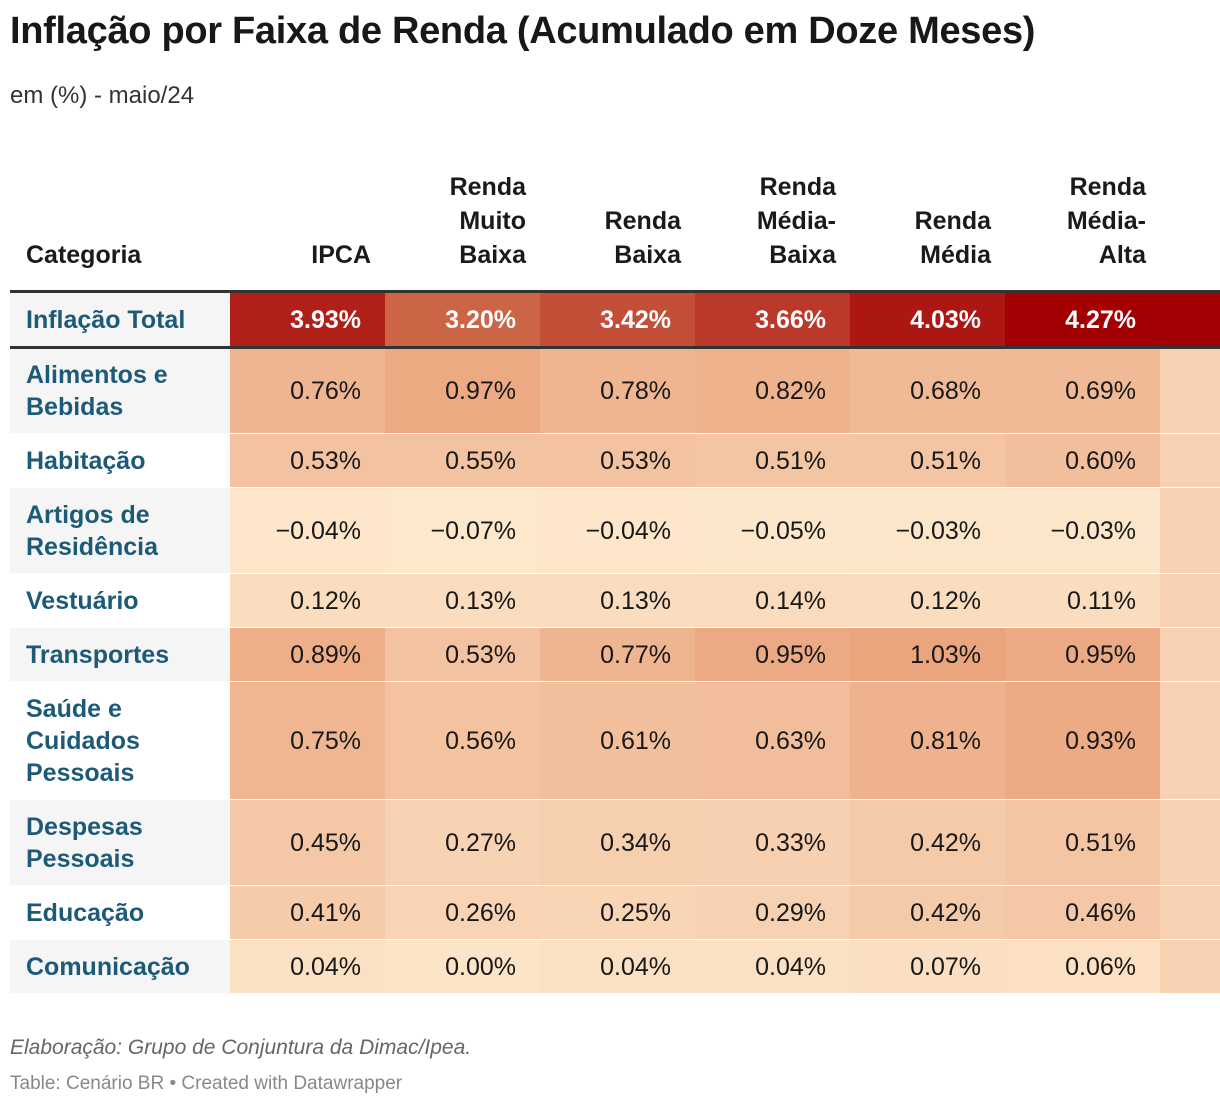  Describe the element at coordinates (1082, 740) in the screenshot. I see `heat-cell: 0.93%` at that location.